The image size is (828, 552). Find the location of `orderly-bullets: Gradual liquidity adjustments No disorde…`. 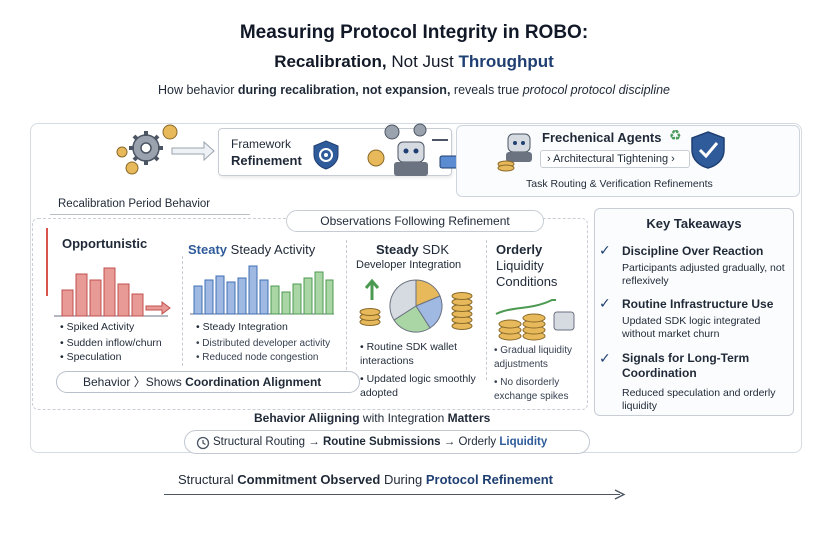

orderly-bullets: Gradual liquidity adjustments No disorde… is located at coordinates (540, 374).